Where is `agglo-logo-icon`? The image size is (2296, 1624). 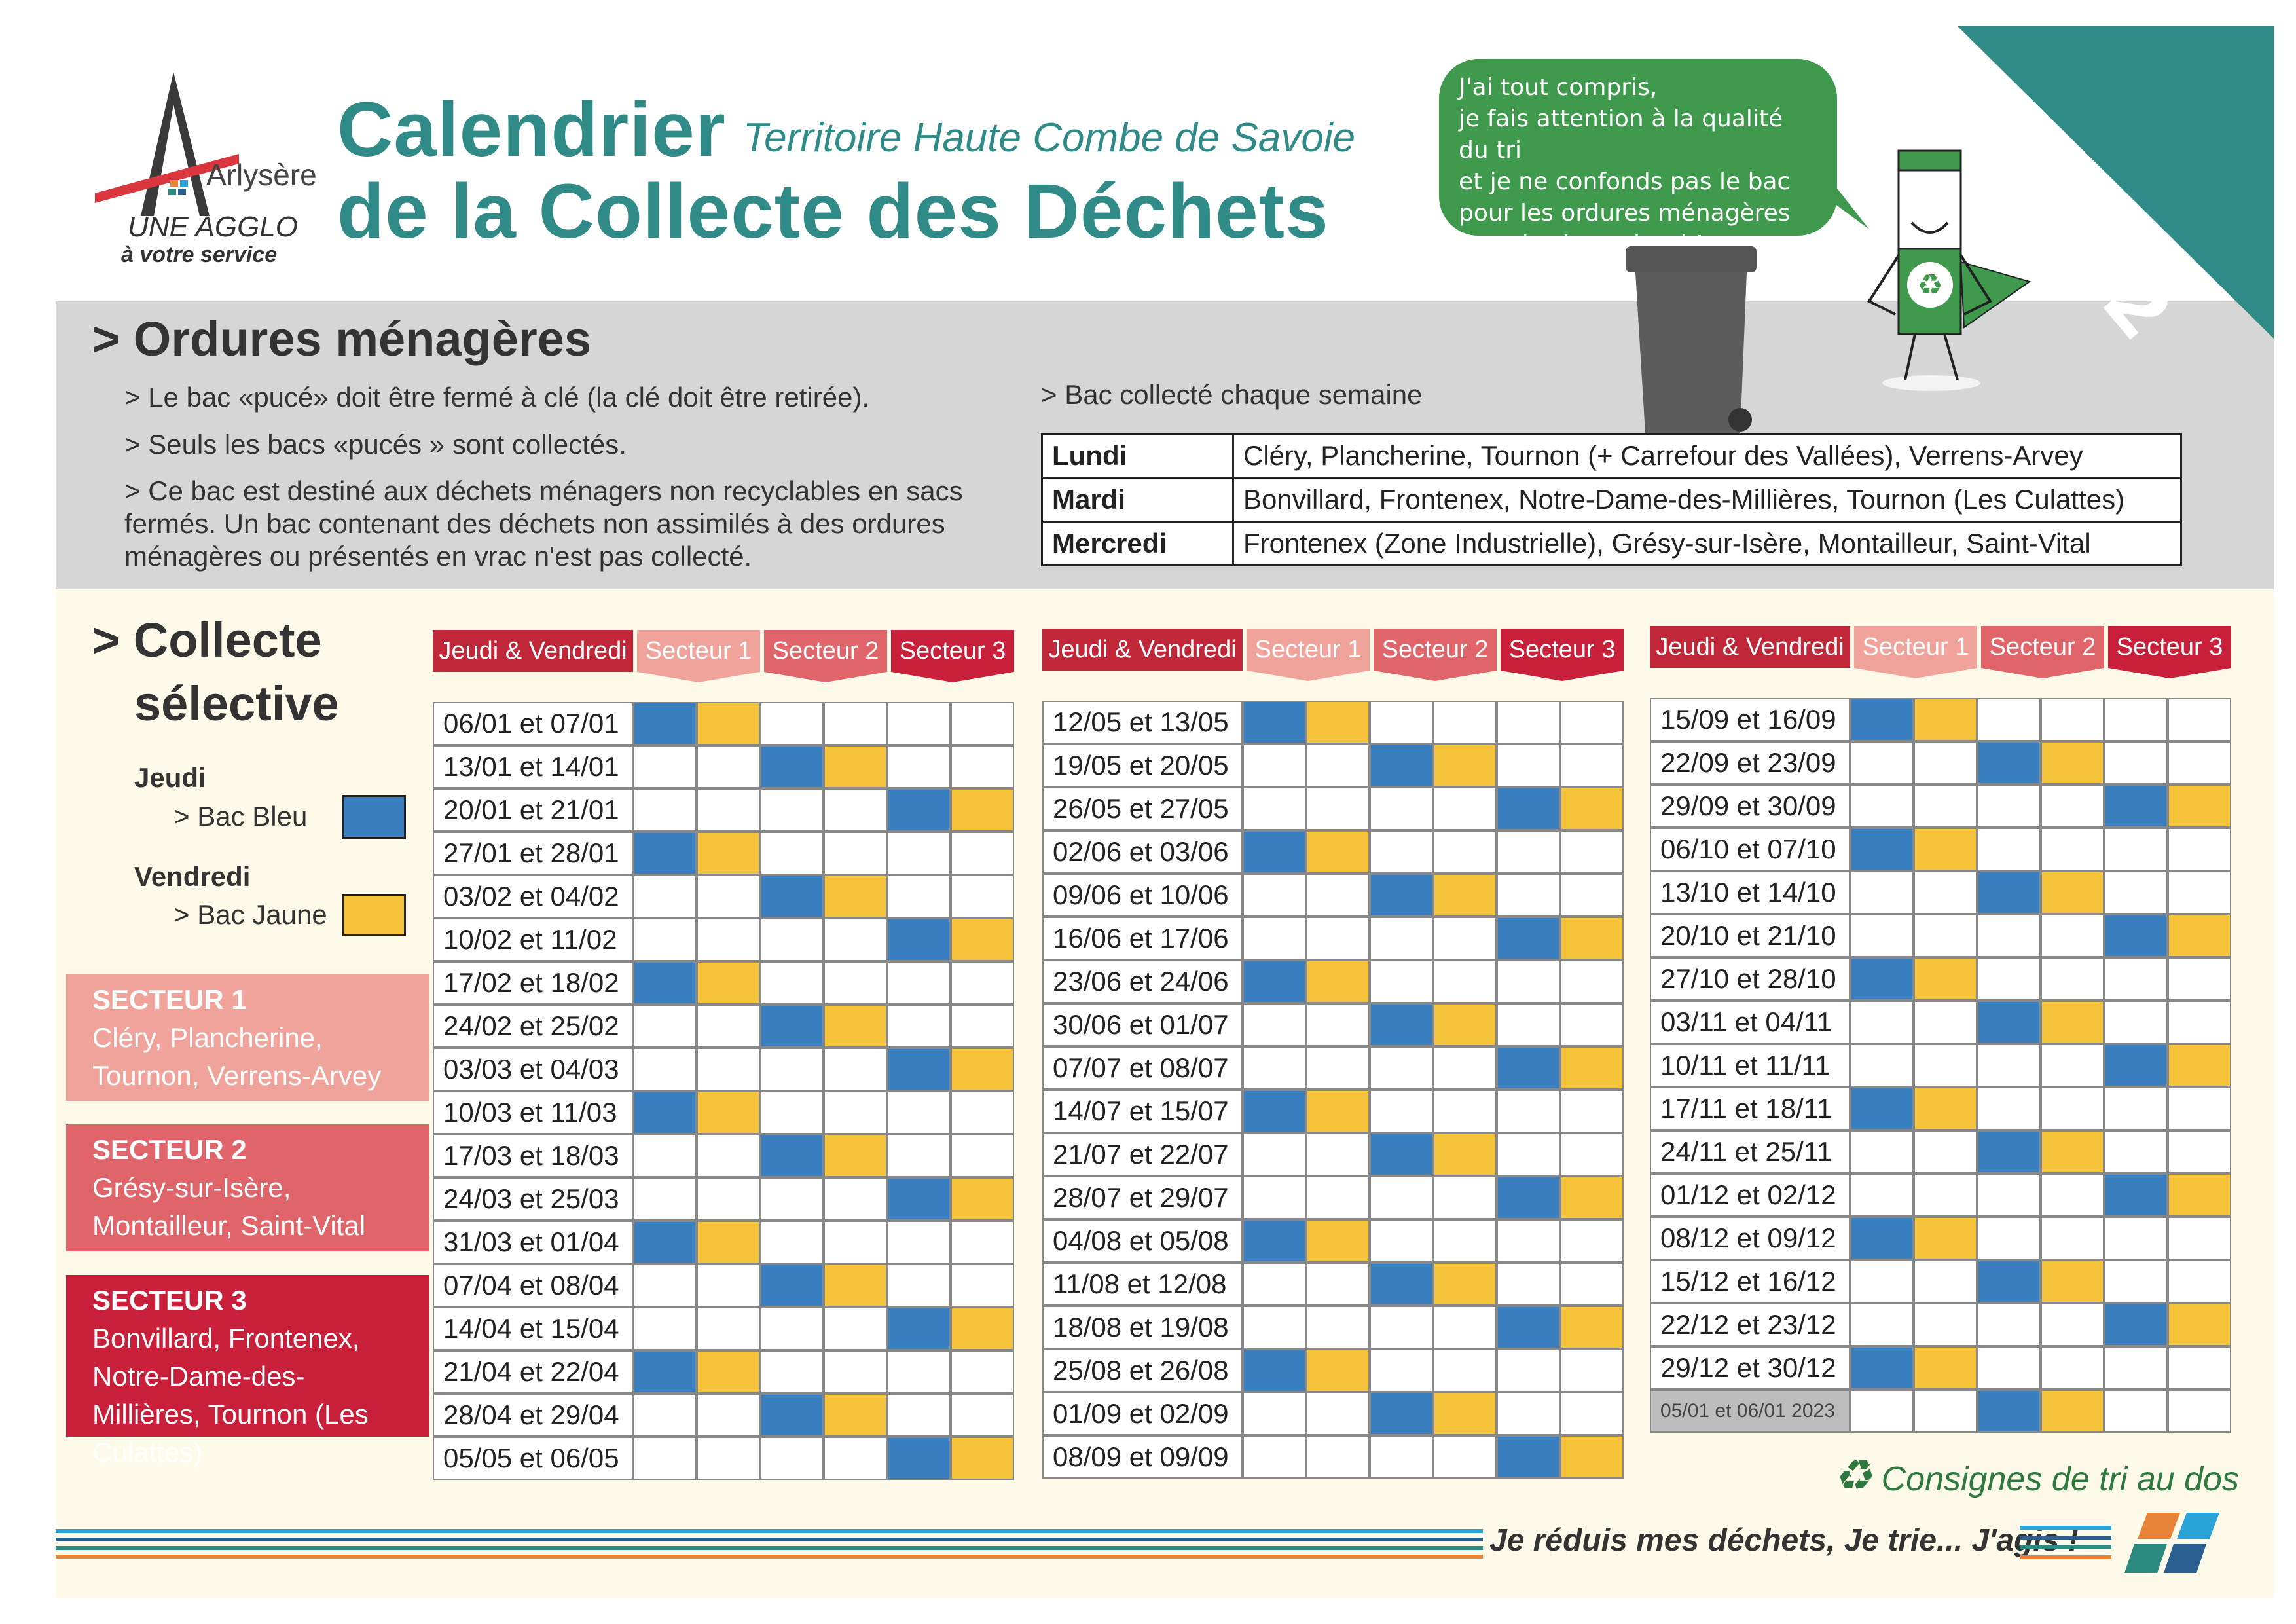
agglo-logo-icon is located at coordinates (2119, 1543).